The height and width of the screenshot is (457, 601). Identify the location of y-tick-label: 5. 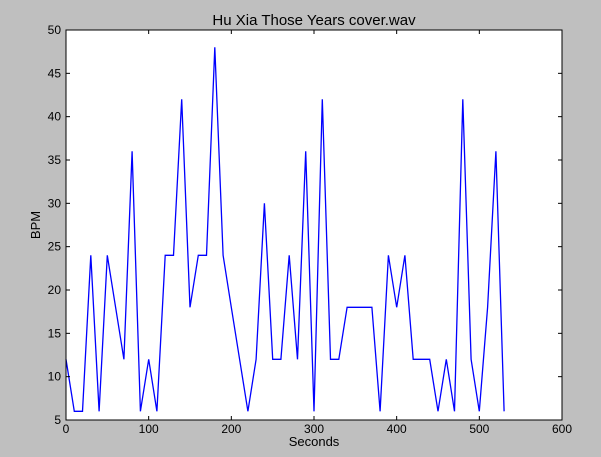
(57, 420).